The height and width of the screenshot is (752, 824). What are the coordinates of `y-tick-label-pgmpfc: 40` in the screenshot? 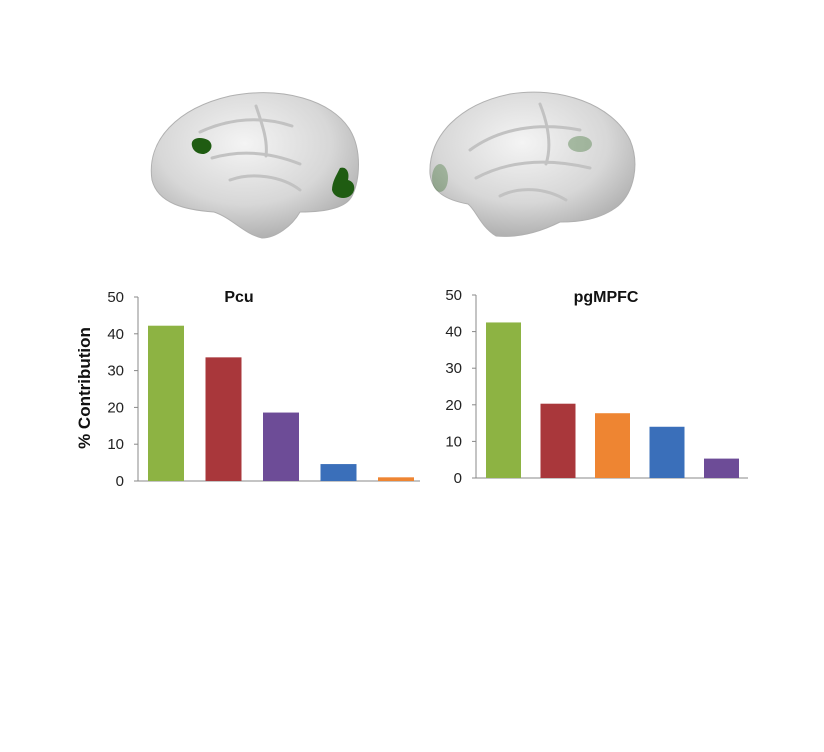 It's located at (453, 332).